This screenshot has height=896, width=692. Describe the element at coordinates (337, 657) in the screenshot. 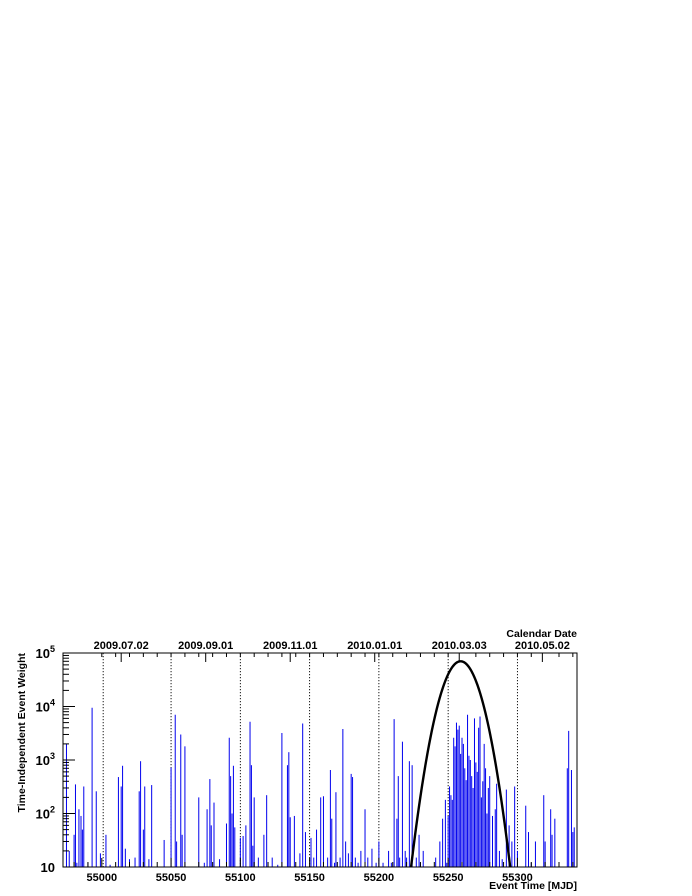

I see `top-axis-ticks` at that location.